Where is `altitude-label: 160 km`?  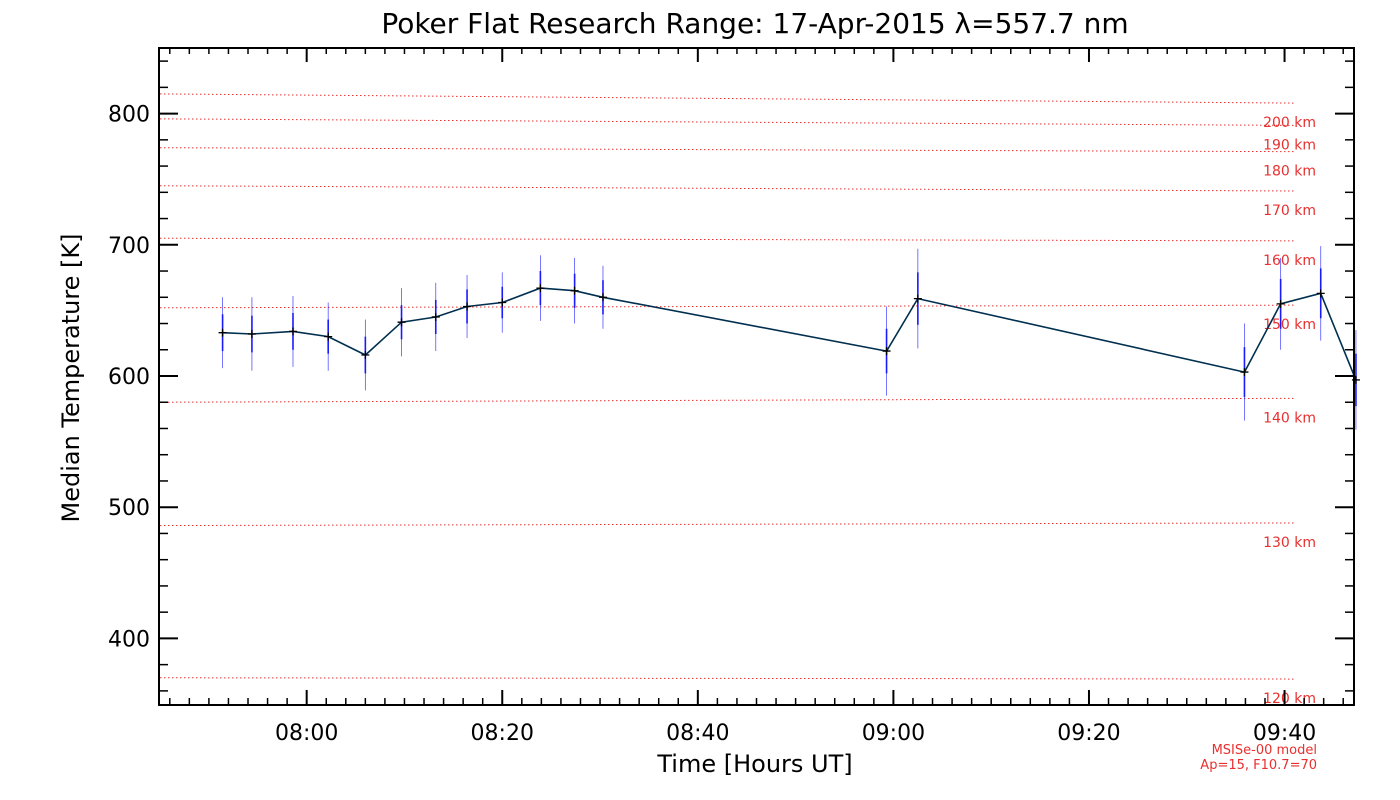
altitude-label: 160 km is located at coordinates (1289, 261).